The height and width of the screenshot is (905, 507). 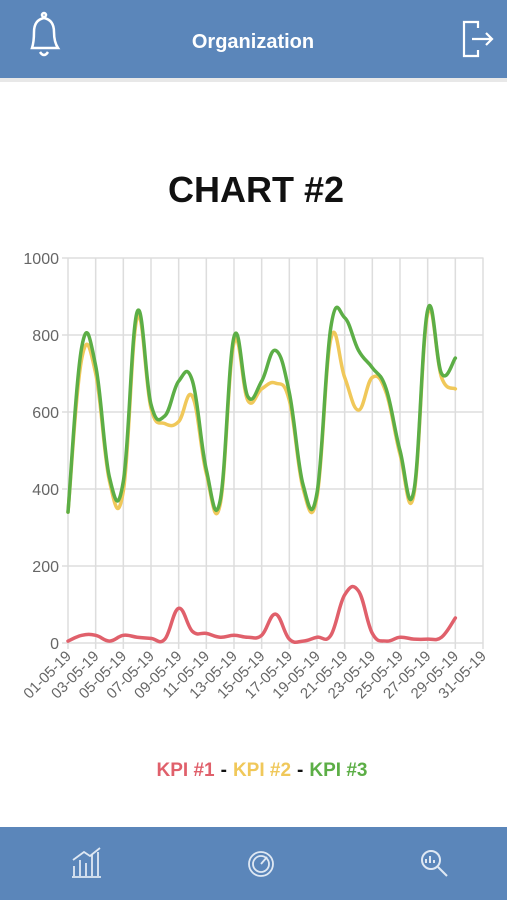 I want to click on legend: KPI #1- KPI #2- KPI #3, so click(x=262, y=770).